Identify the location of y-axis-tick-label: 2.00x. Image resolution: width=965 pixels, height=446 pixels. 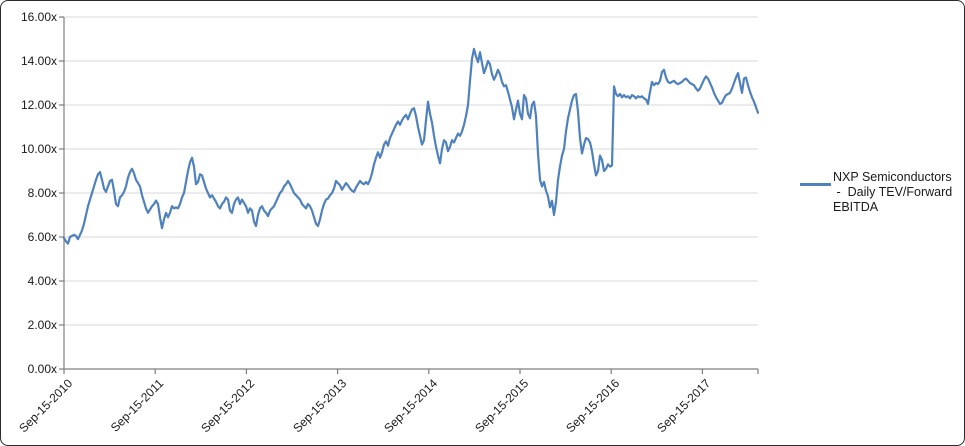
(42, 325).